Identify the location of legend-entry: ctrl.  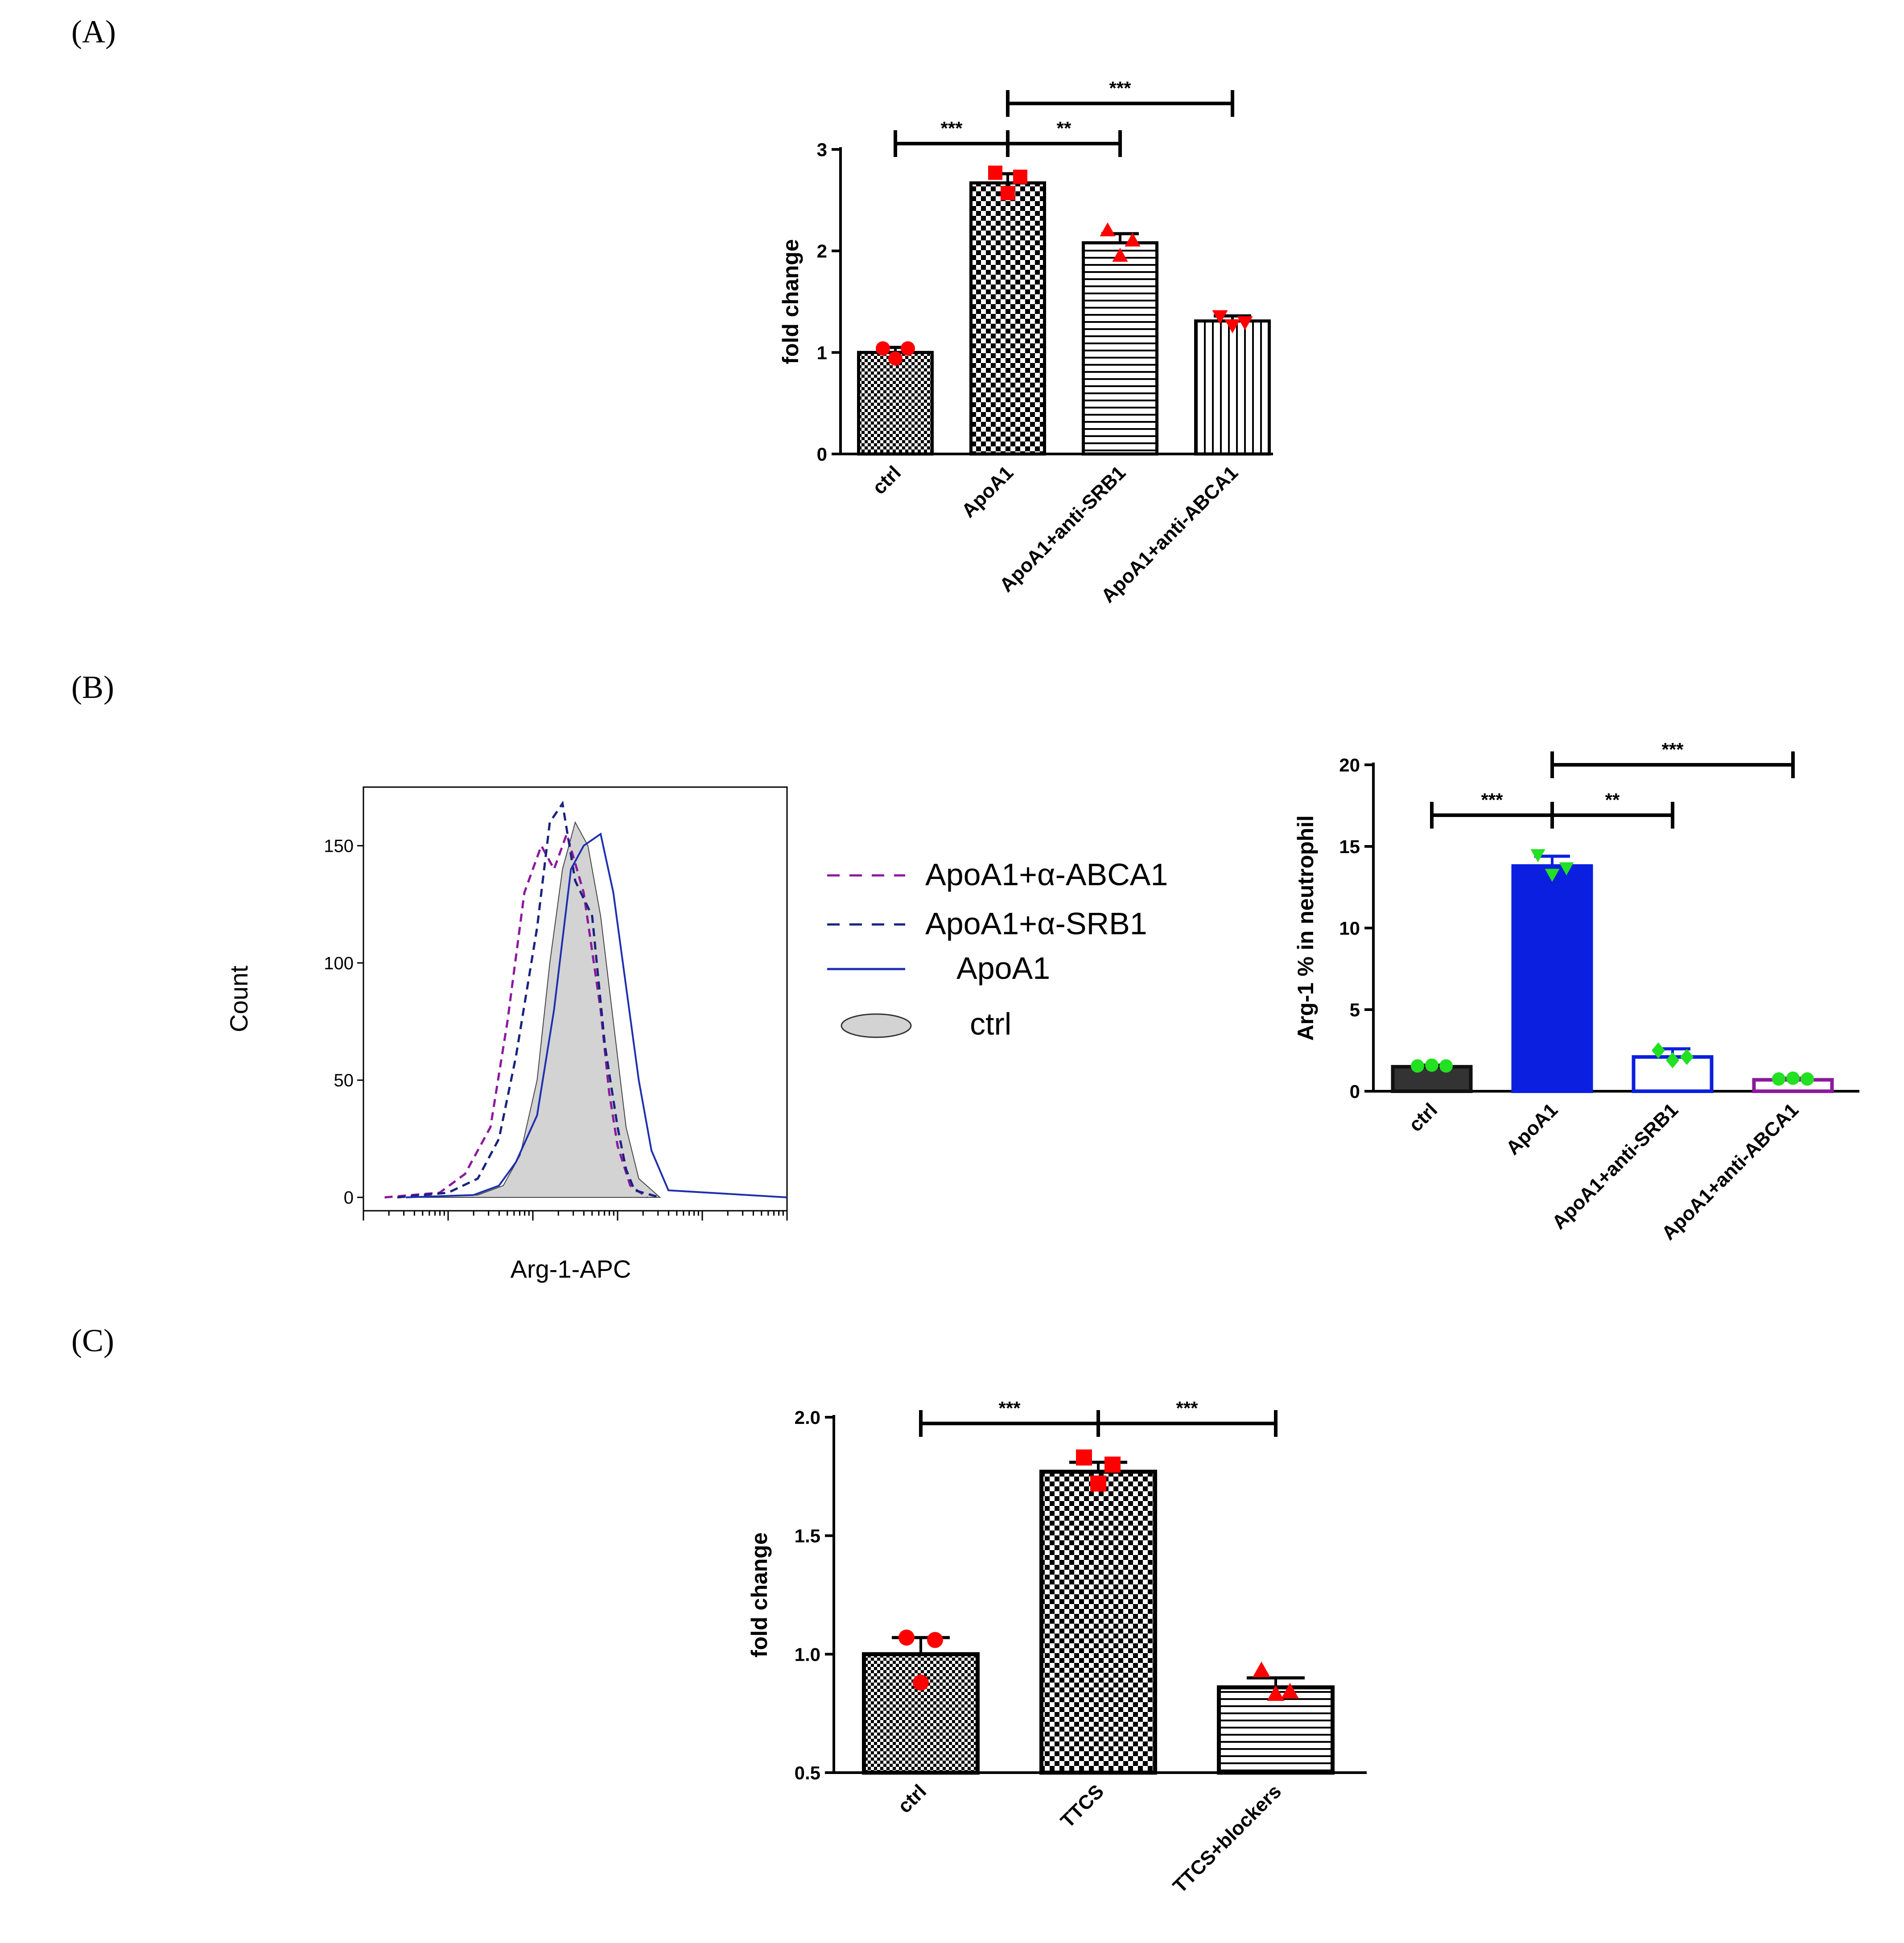
(990, 1024).